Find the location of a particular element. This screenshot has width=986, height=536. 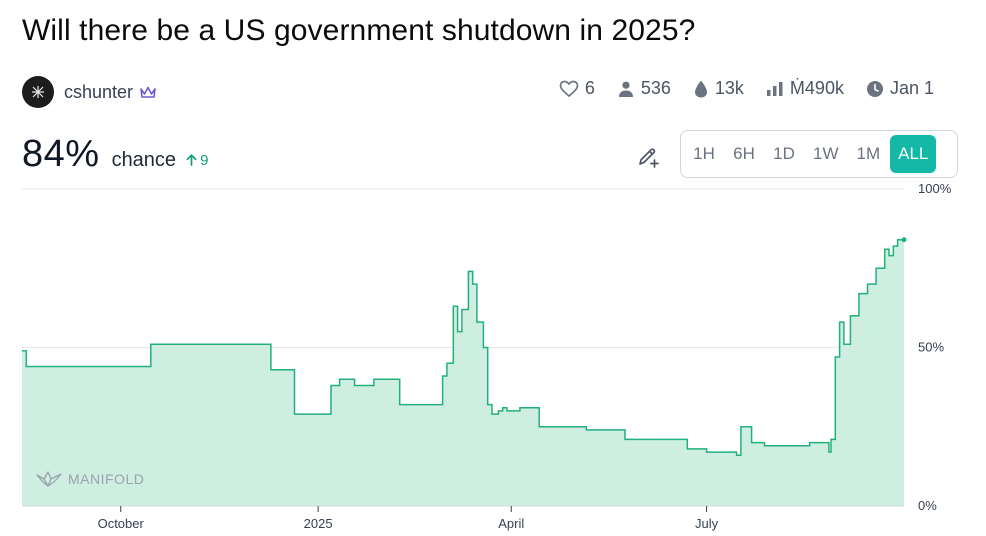

avatar-logo-icon is located at coordinates (38, 92).